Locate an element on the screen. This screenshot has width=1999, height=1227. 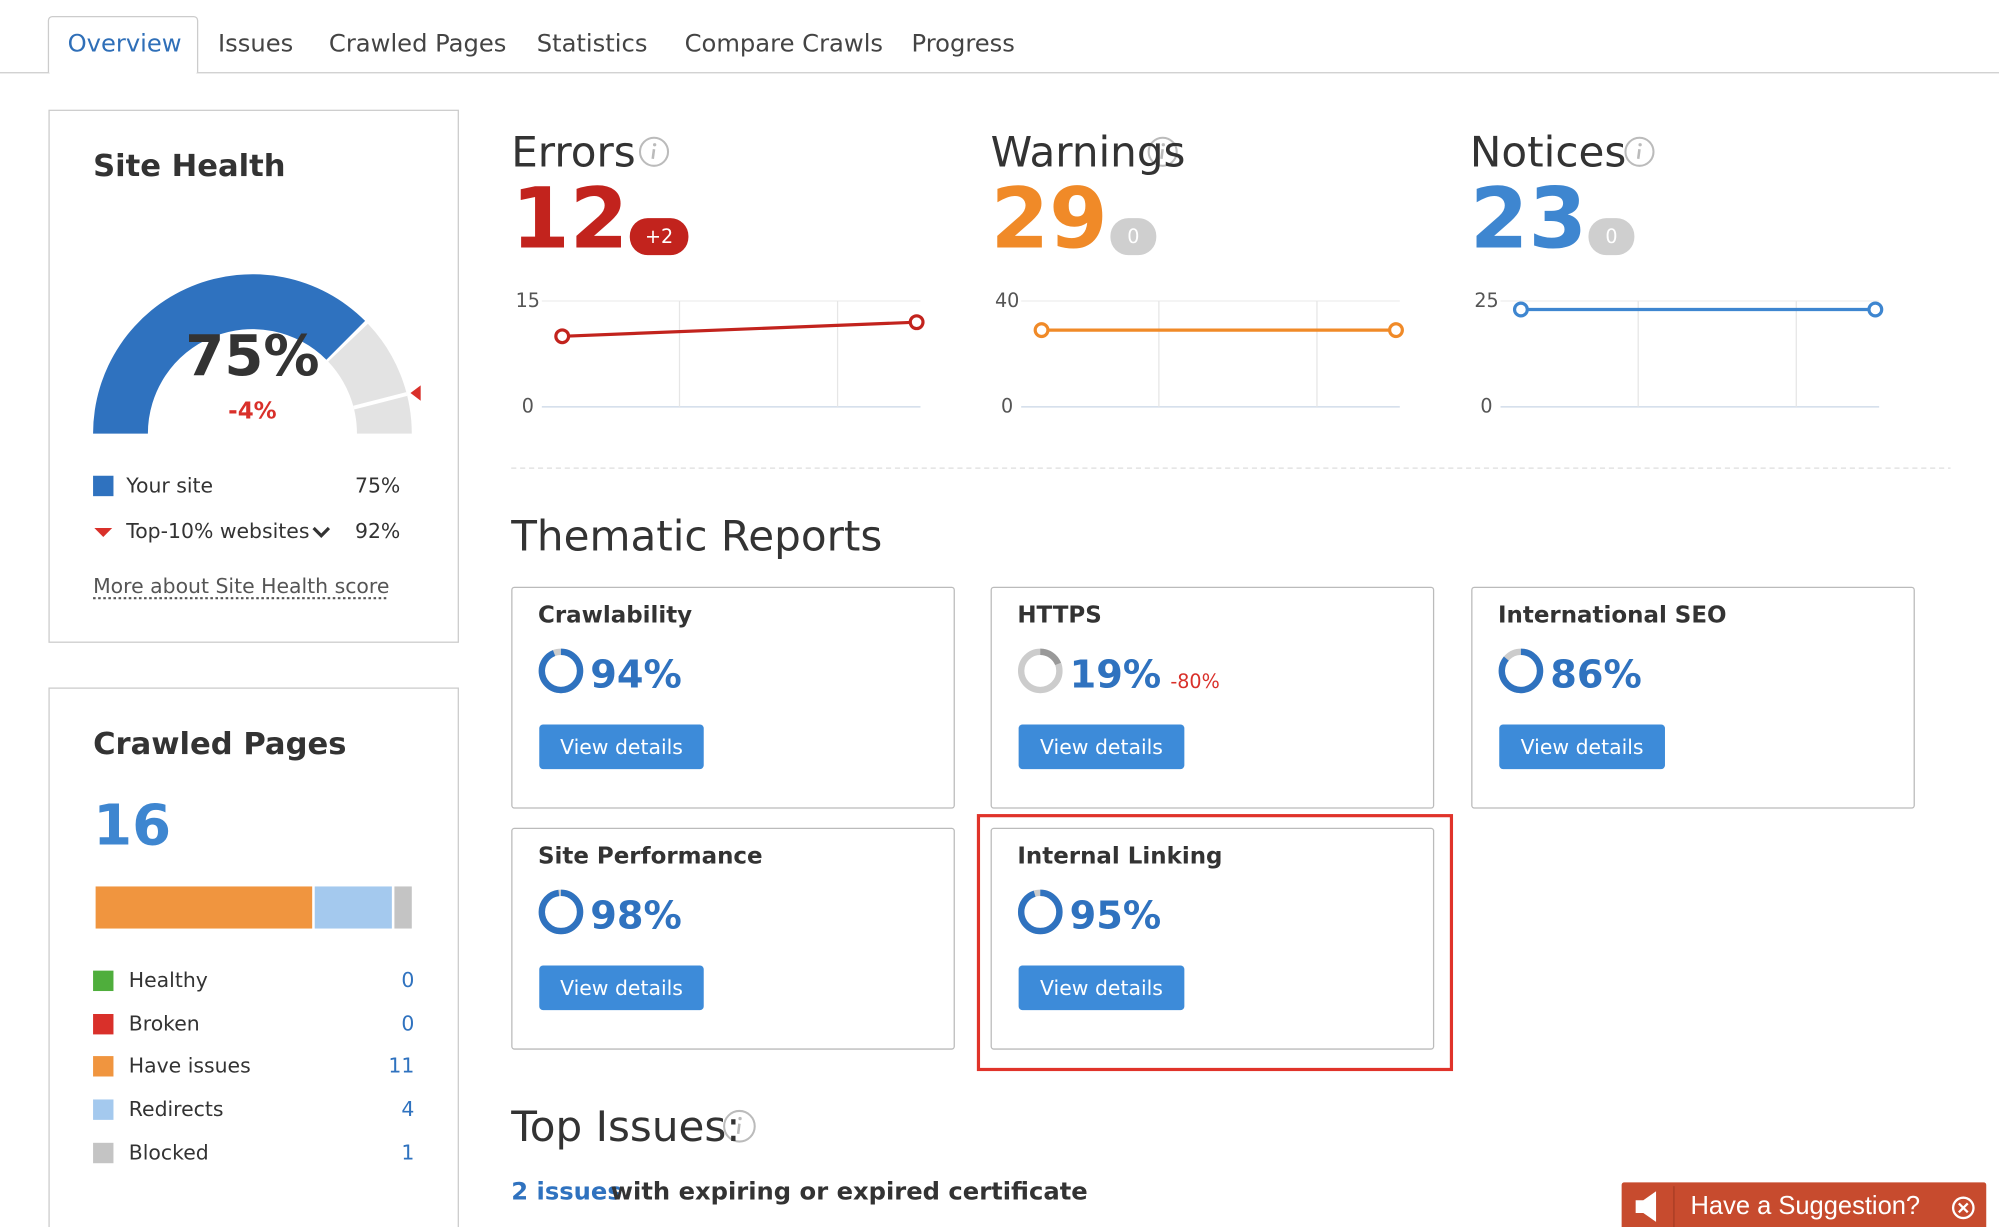
y-tick-label: 40 is located at coordinates (1007, 300).